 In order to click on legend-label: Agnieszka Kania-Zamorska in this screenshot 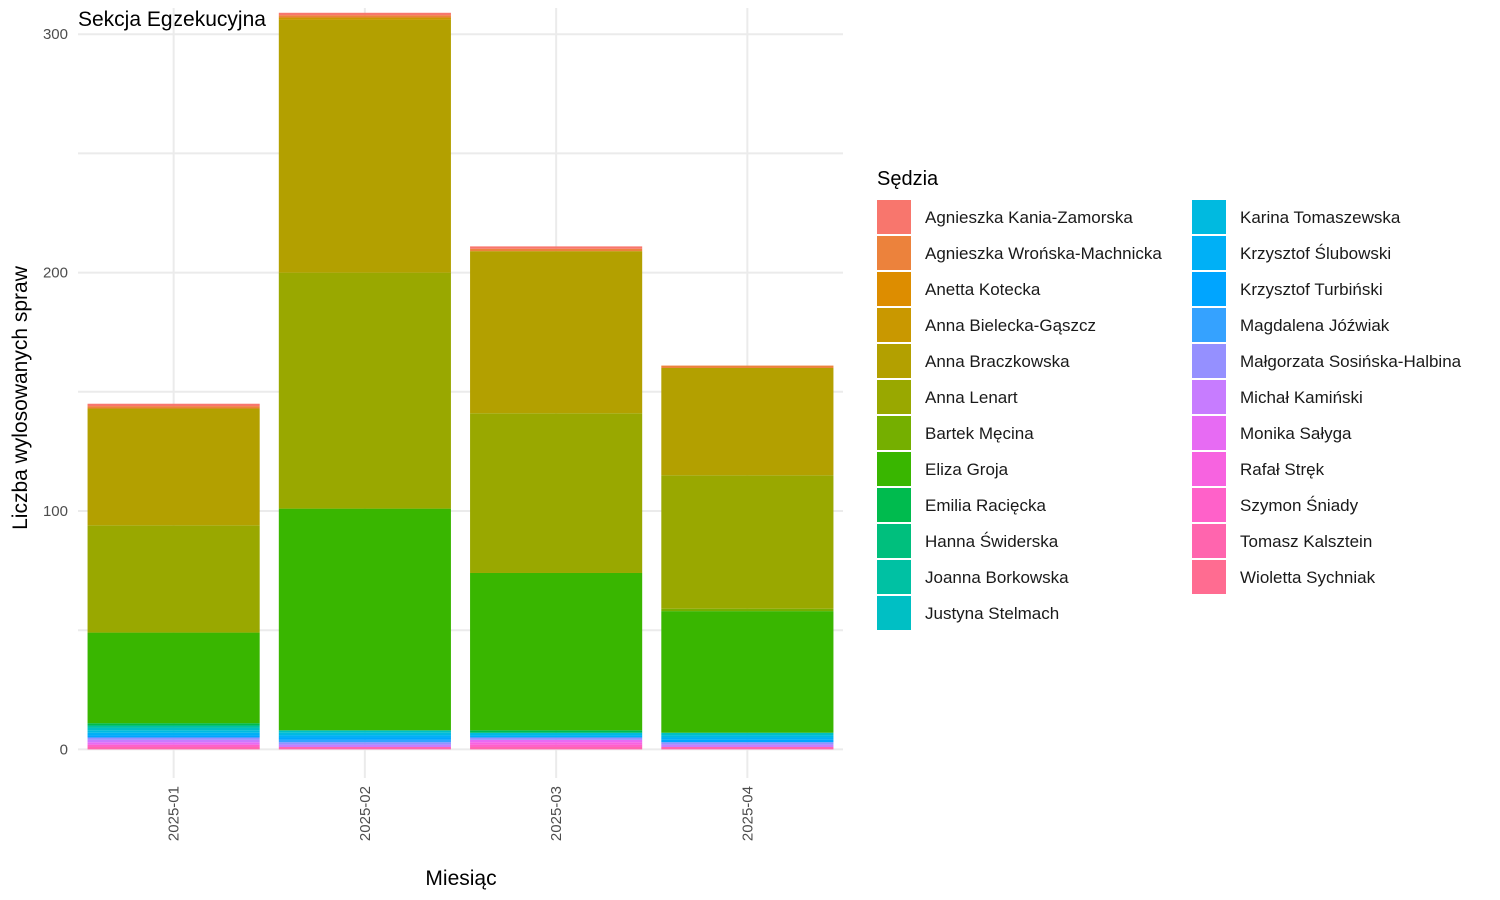, I will do `click(1029, 217)`.